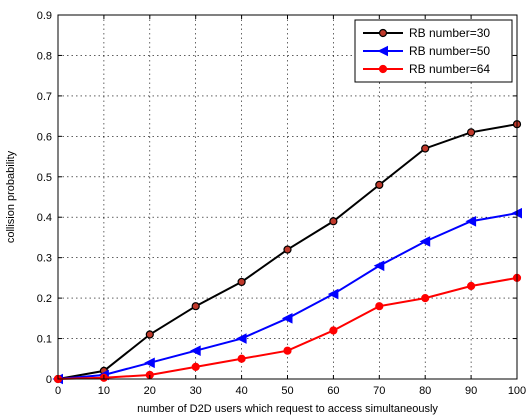  Describe the element at coordinates (517, 391) in the screenshot. I see `x-tick-label: 100` at that location.